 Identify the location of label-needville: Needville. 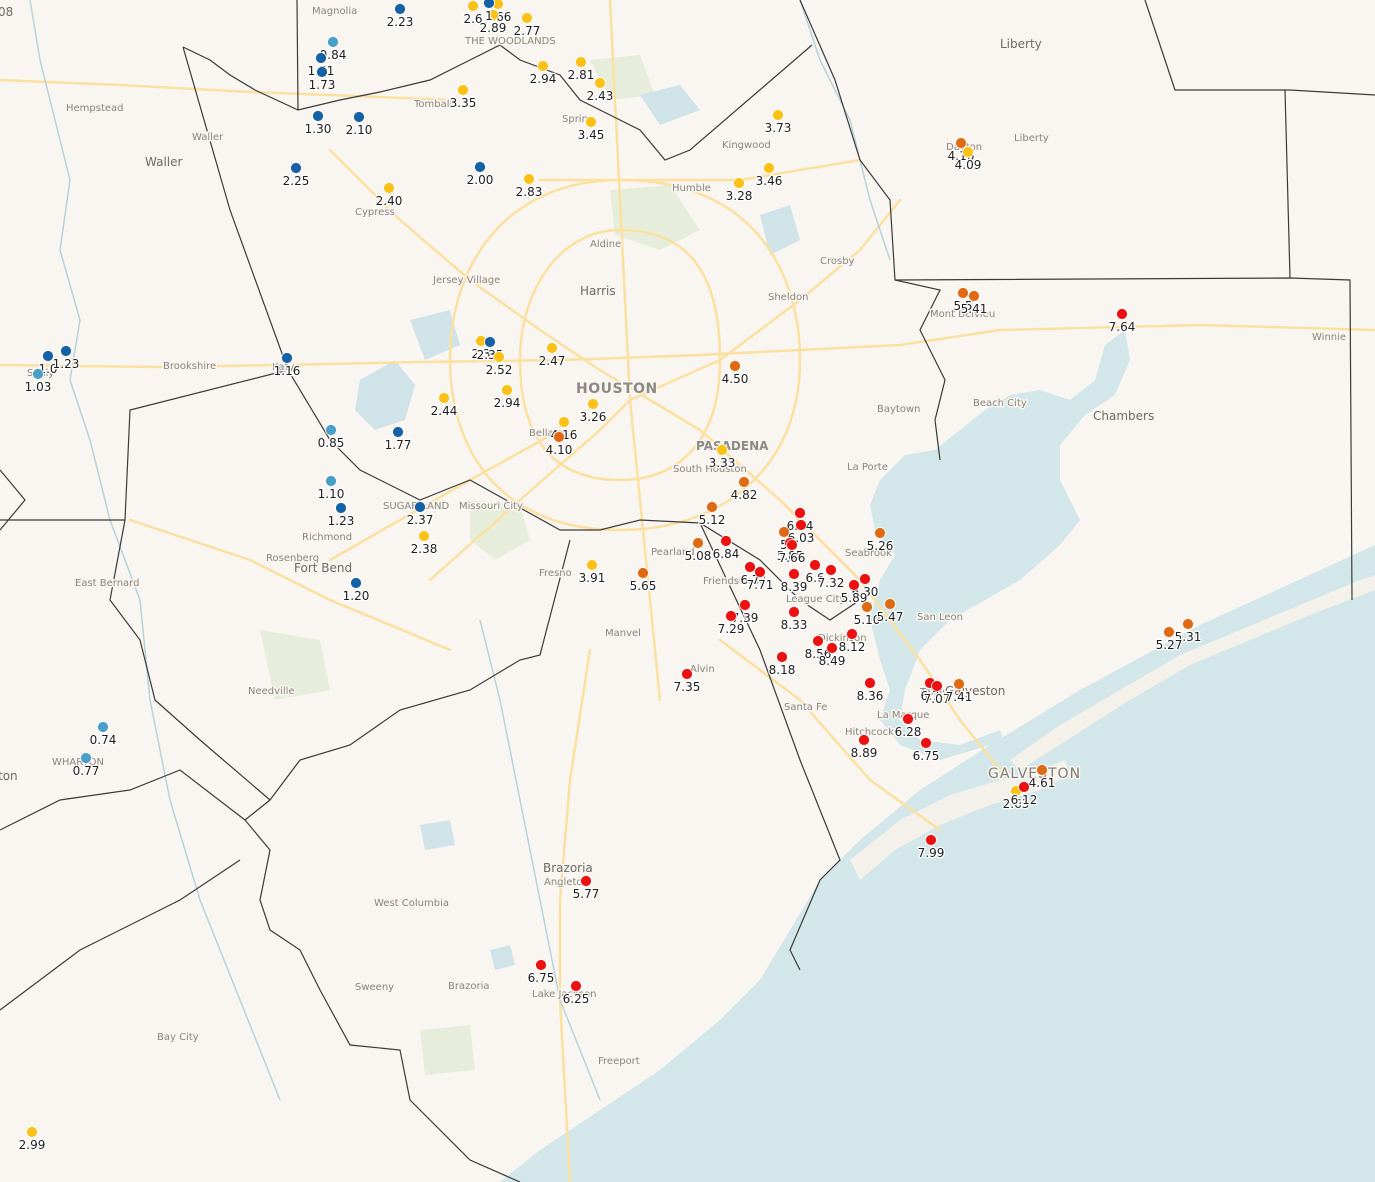
(271, 691).